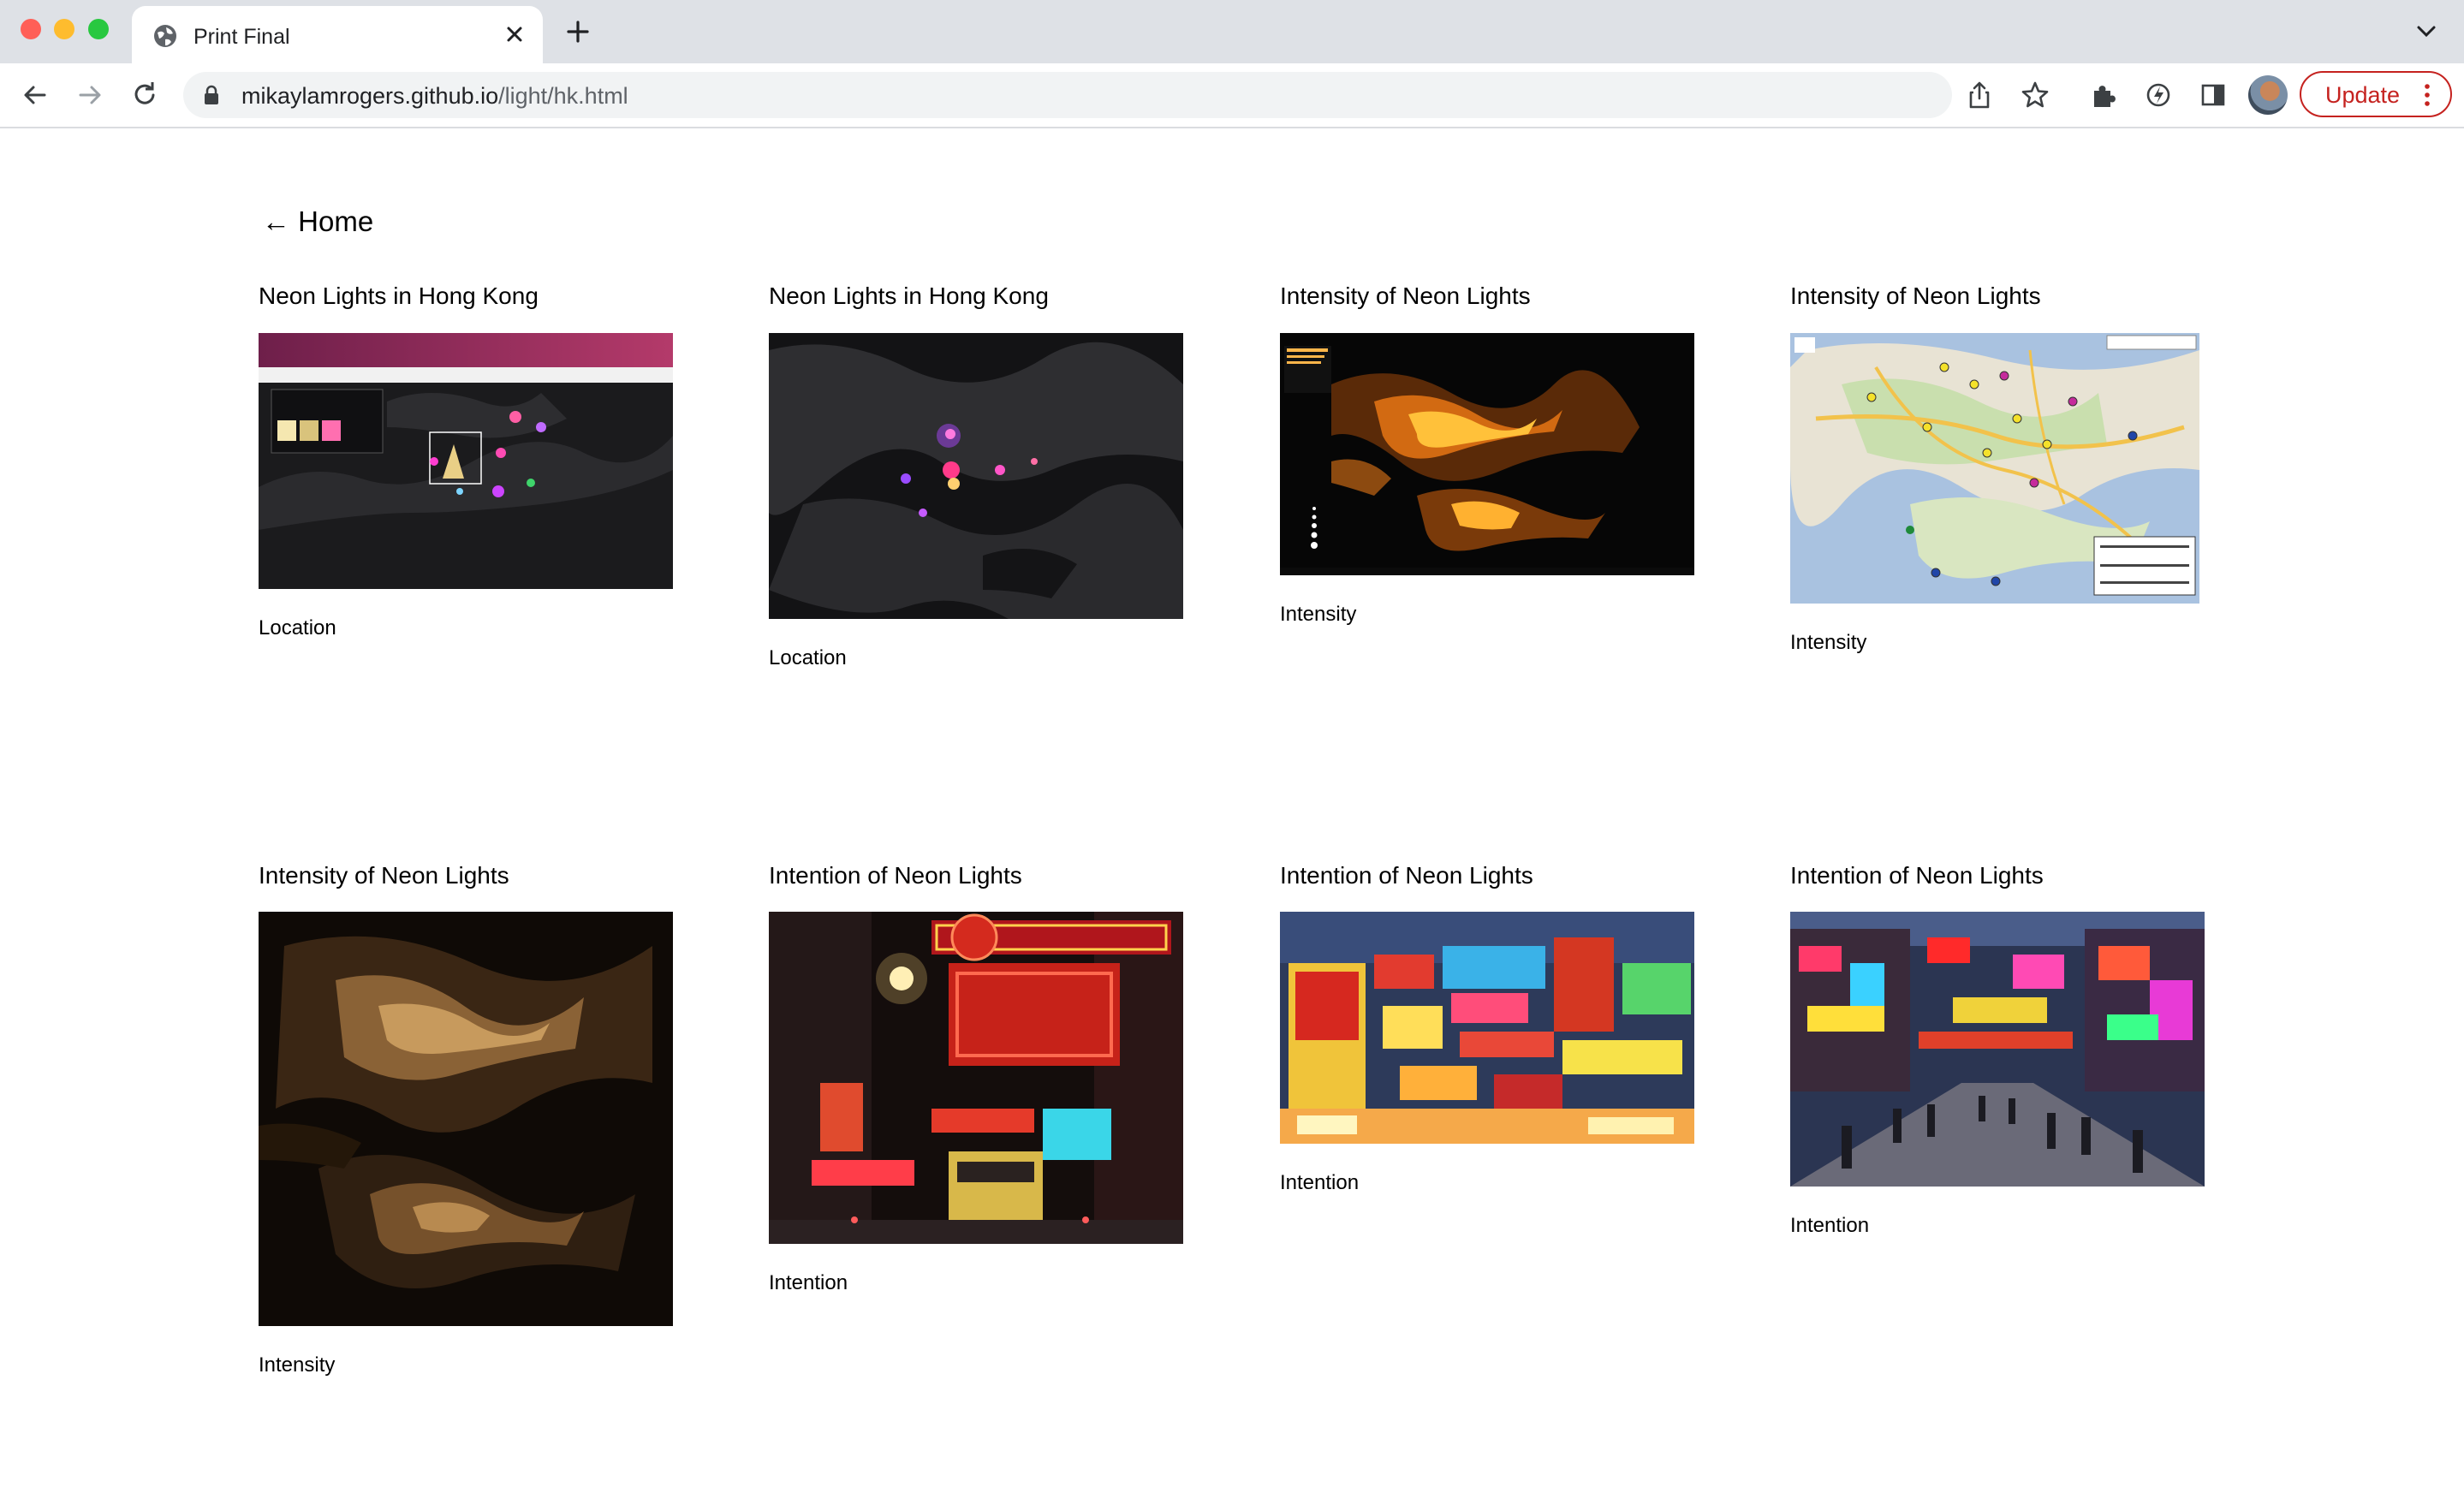  Describe the element at coordinates (211, 95) in the screenshot. I see `lock-icon` at that location.